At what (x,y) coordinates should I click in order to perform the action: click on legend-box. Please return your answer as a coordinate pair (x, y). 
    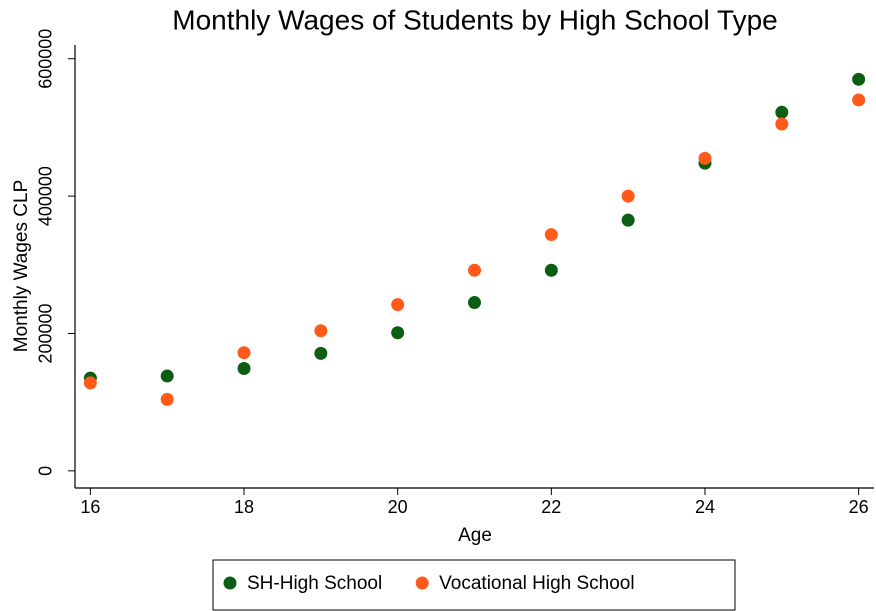
    Looking at the image, I should click on (474, 585).